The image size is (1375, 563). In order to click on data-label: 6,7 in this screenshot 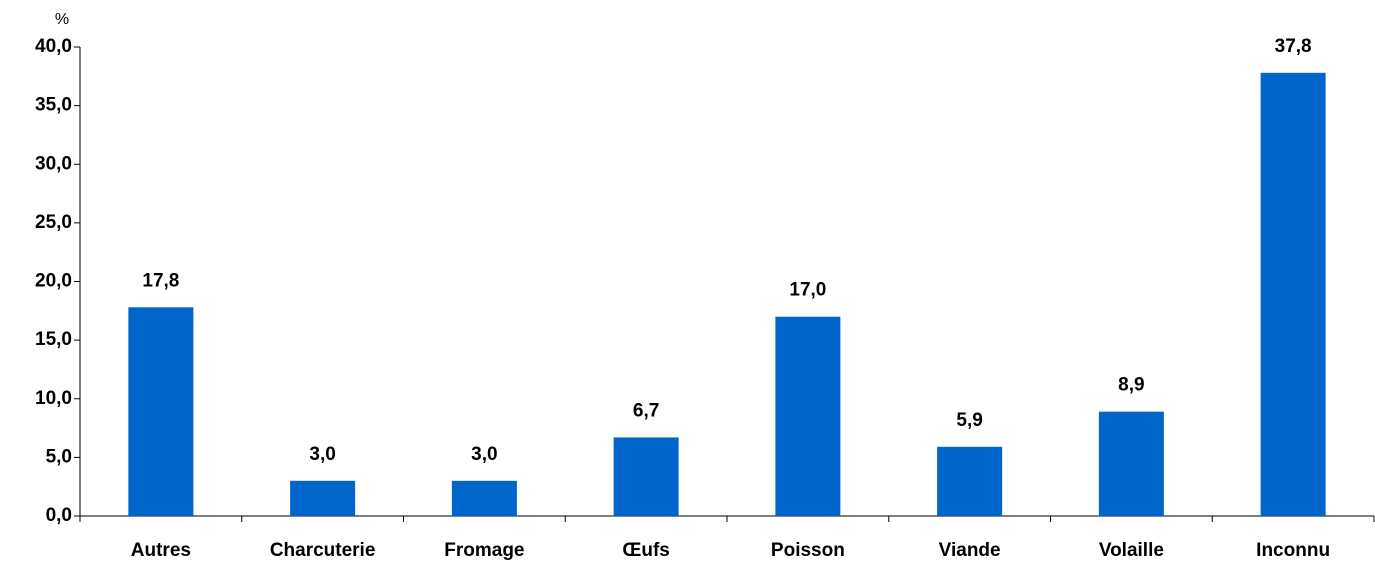, I will do `click(646, 410)`.